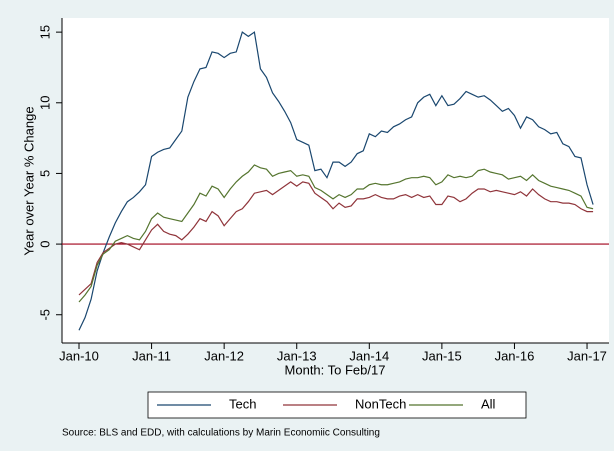  Describe the element at coordinates (28, 180) in the screenshot. I see `y-axis-title: Year over Year % Change` at that location.